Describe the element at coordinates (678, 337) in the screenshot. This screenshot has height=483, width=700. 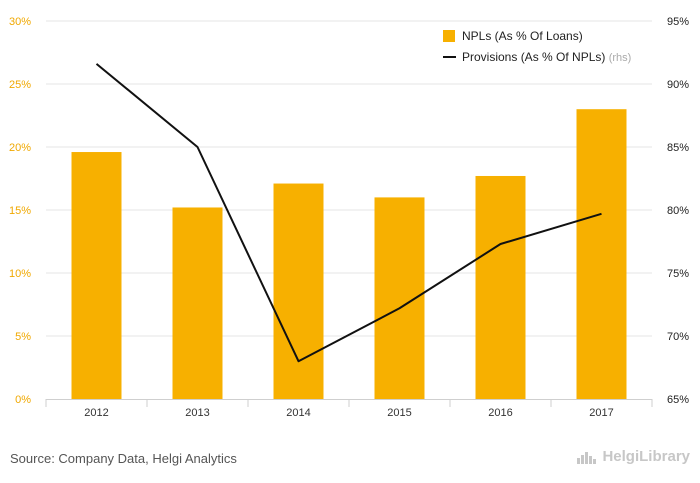
I see `right-axis-tick-label: 70%` at that location.